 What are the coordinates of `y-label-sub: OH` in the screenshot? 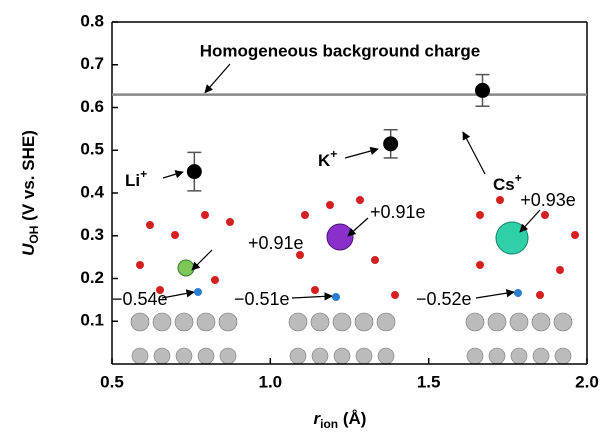 It's located at (34, 235).